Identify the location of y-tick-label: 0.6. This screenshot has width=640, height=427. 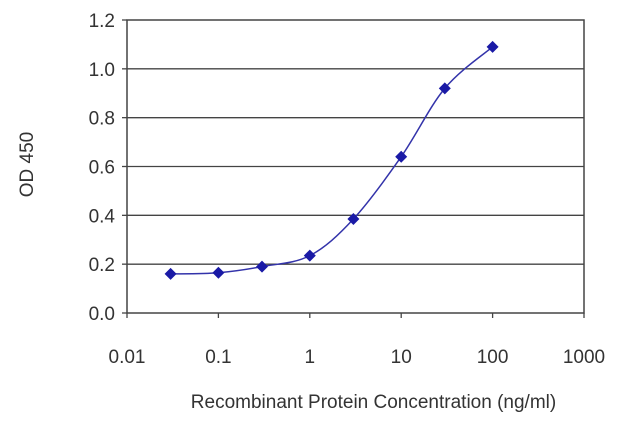
(102, 168).